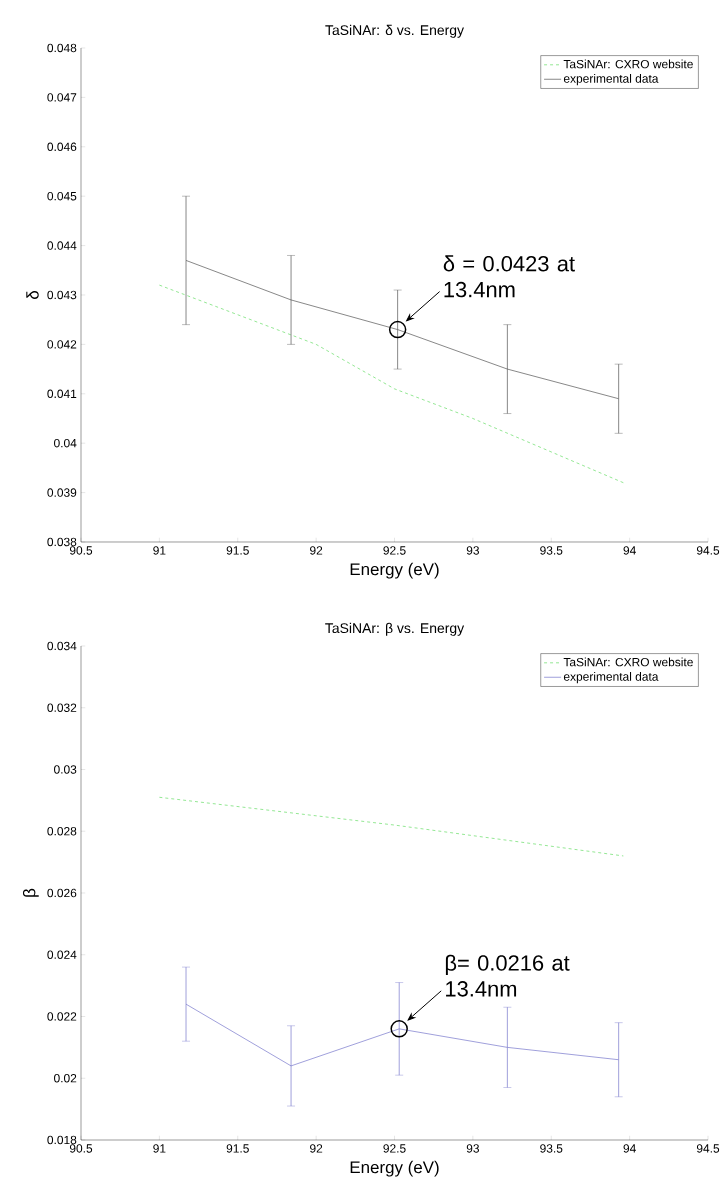  I want to click on y-tick-label: 0.04, so click(65, 443).